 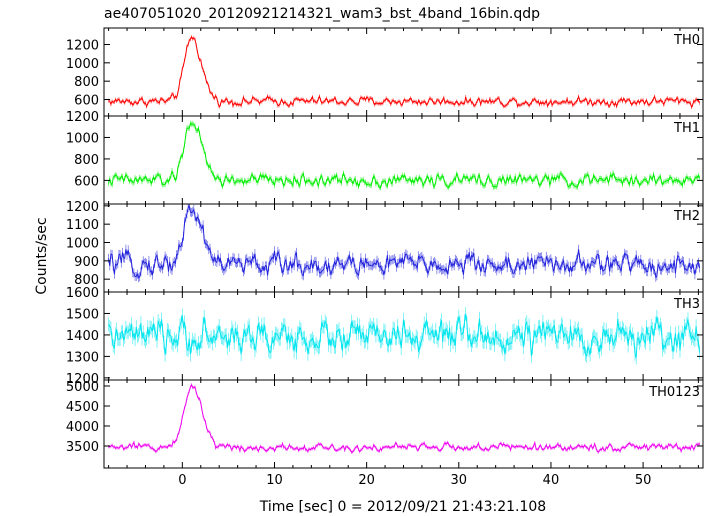 I want to click on panel-label: TH3, so click(x=686, y=304).